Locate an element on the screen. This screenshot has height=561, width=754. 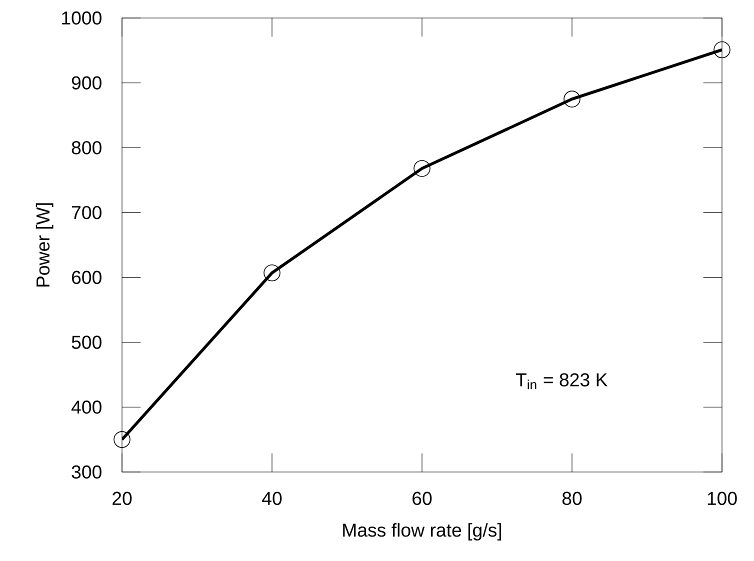
x-tick-label: 80 is located at coordinates (572, 499).